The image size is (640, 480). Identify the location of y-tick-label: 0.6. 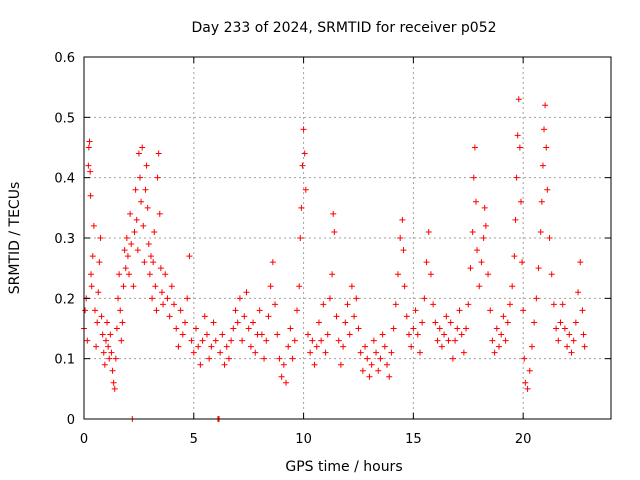
(64, 58).